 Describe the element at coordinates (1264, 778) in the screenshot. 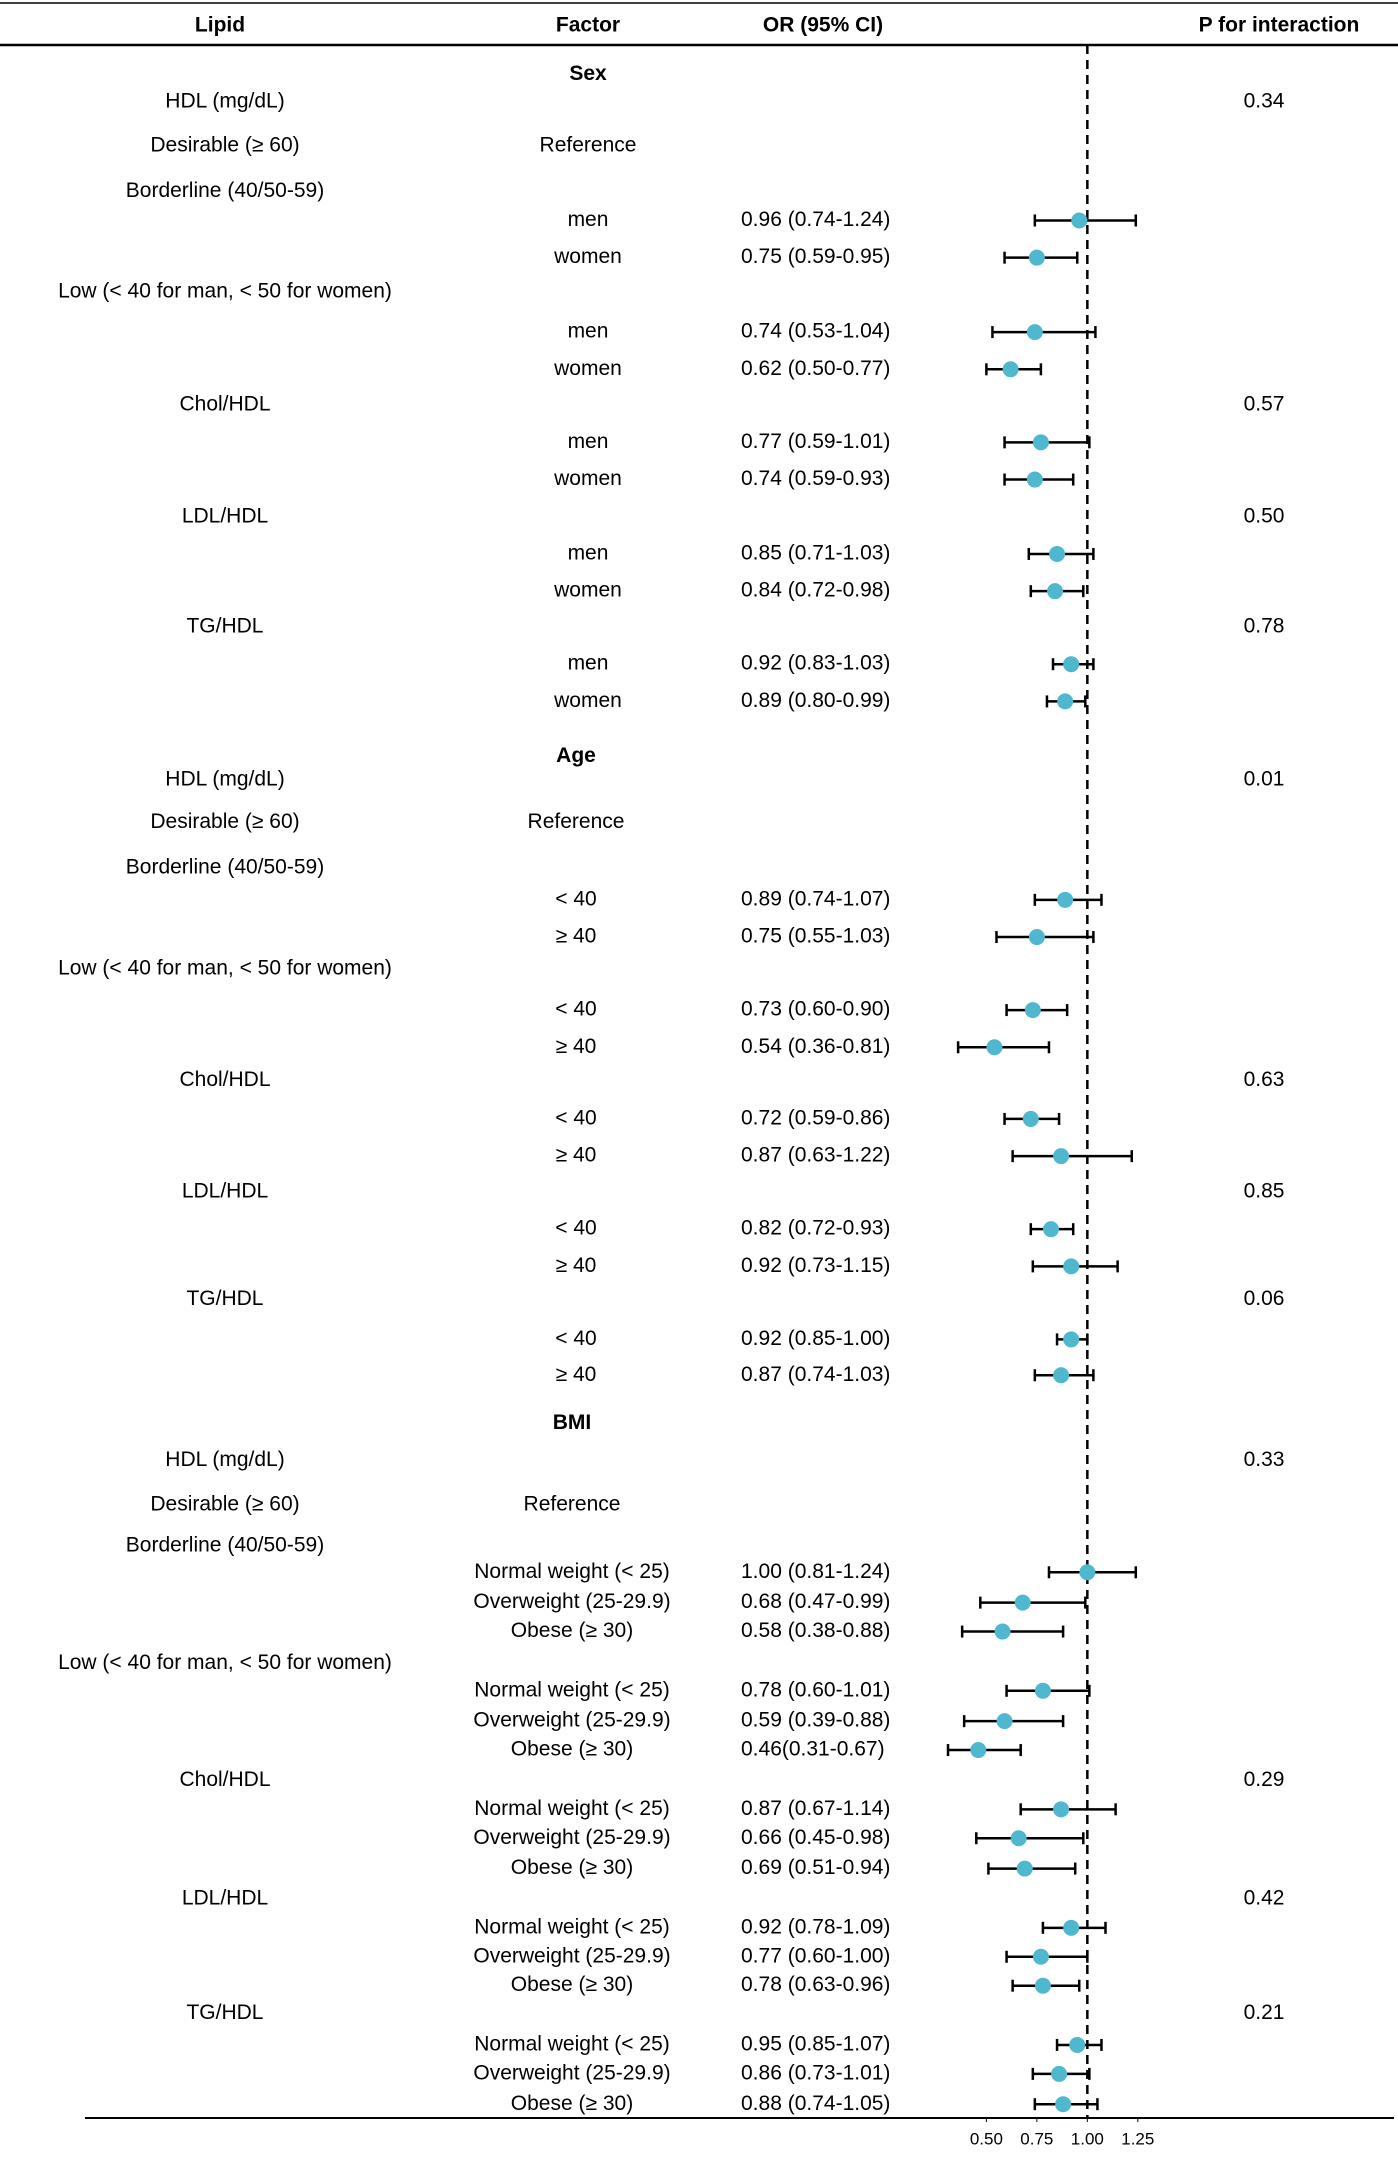

I see `p-value: 0.01` at that location.